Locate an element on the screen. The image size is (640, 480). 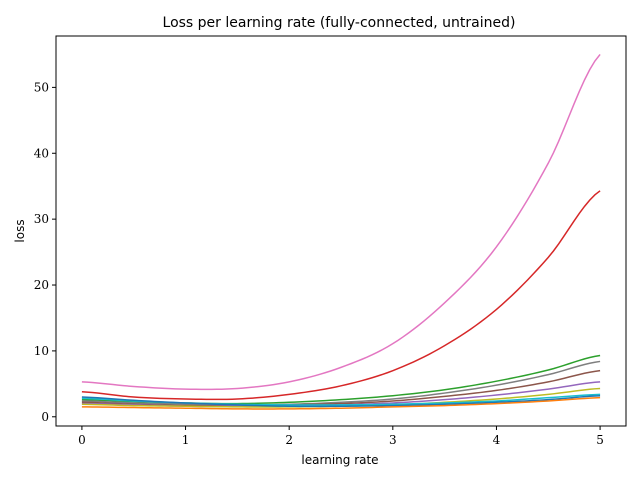
y-tick-label: 50 is located at coordinates (41, 87).